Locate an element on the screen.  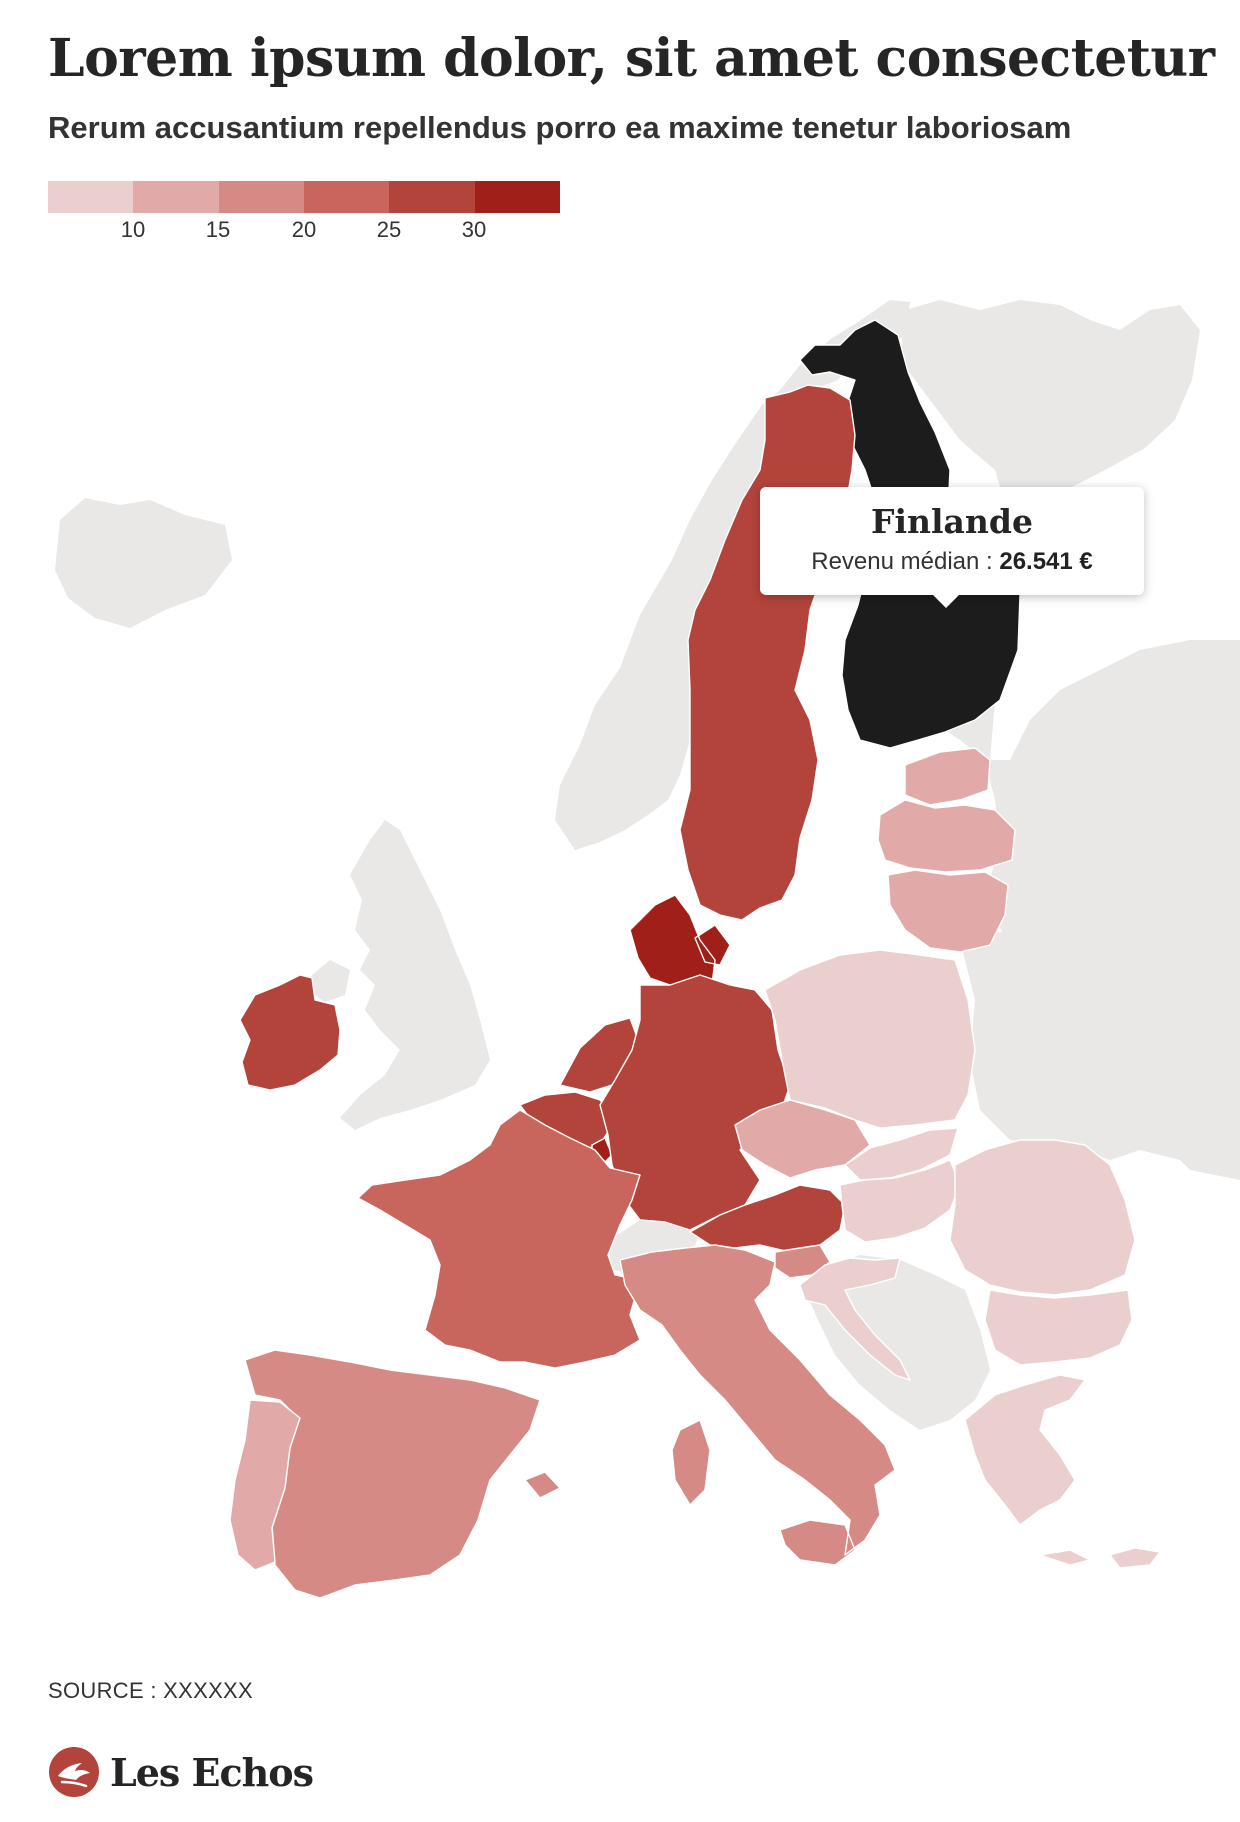
country-denmark is located at coordinates (680, 942).